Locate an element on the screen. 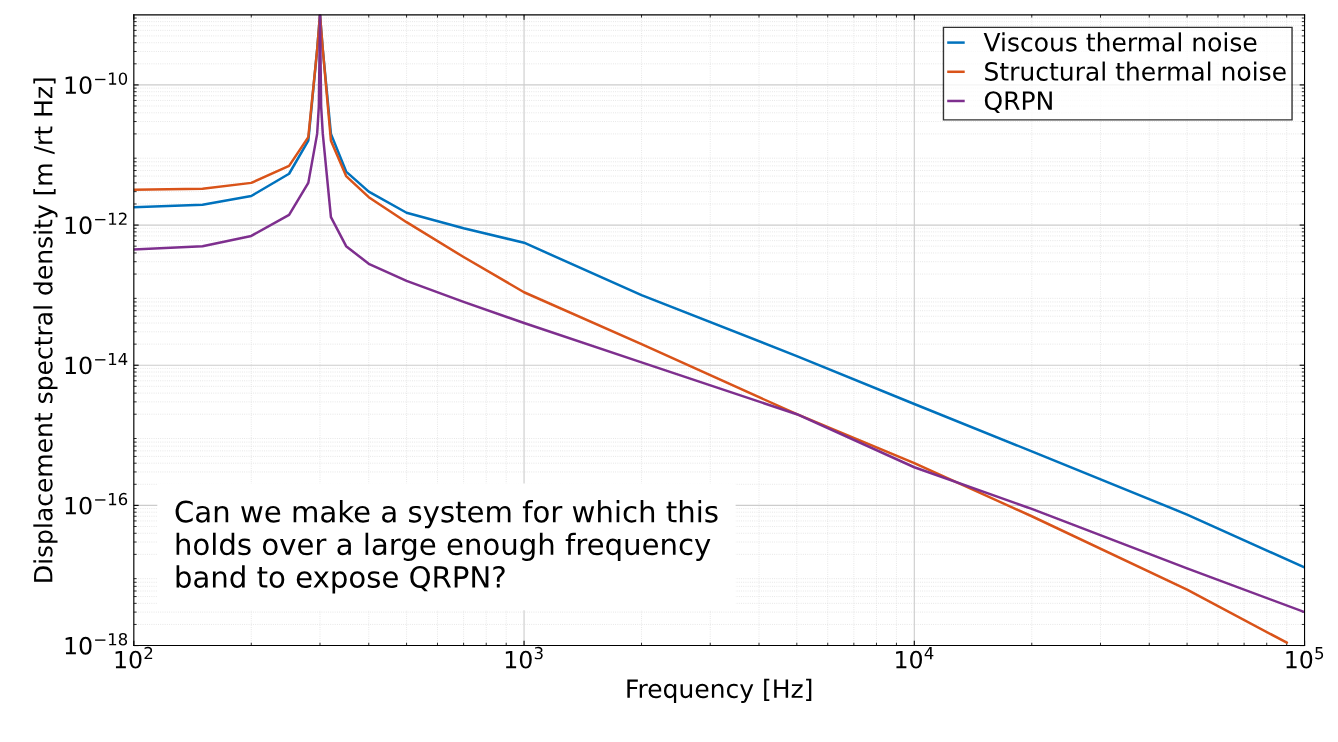  y-axis-title: Displacement spectral density [m /rt Hz] is located at coordinates (45, 330).